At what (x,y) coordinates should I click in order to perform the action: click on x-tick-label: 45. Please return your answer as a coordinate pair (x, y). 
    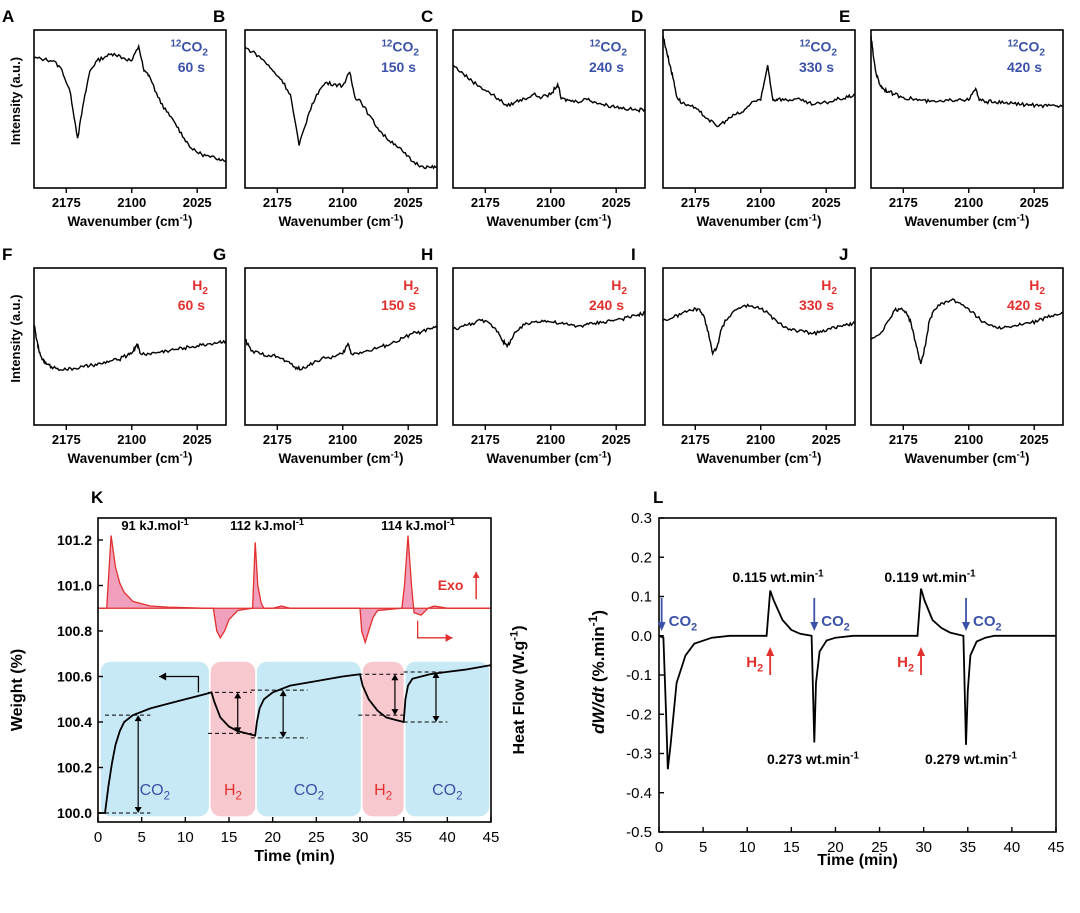
    Looking at the image, I should click on (1056, 847).